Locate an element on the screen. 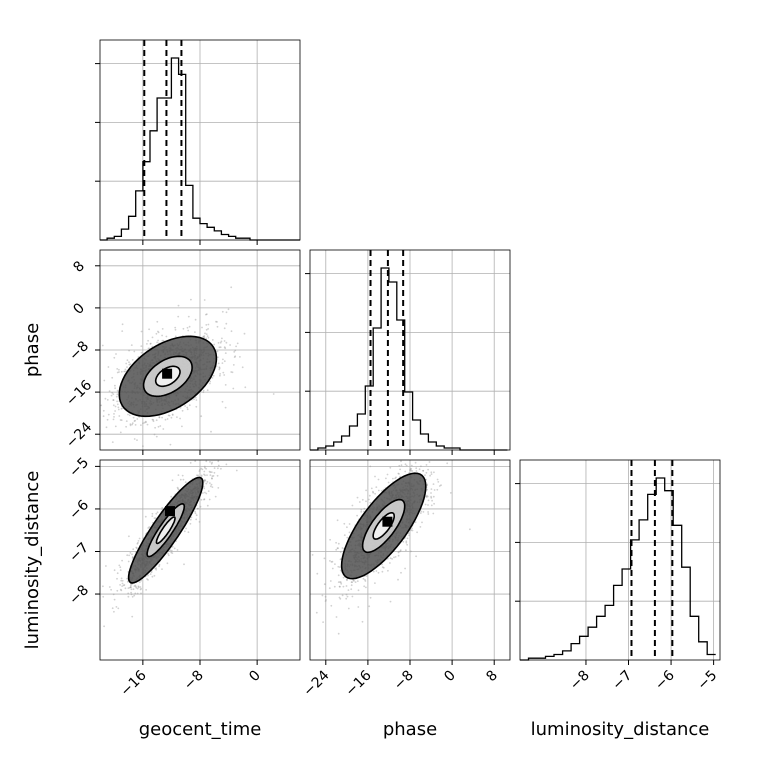 Image resolution: width=760 pixels, height=760 pixels. x-axis-label-luminosity-distance: luminosity_distance is located at coordinates (620, 729).